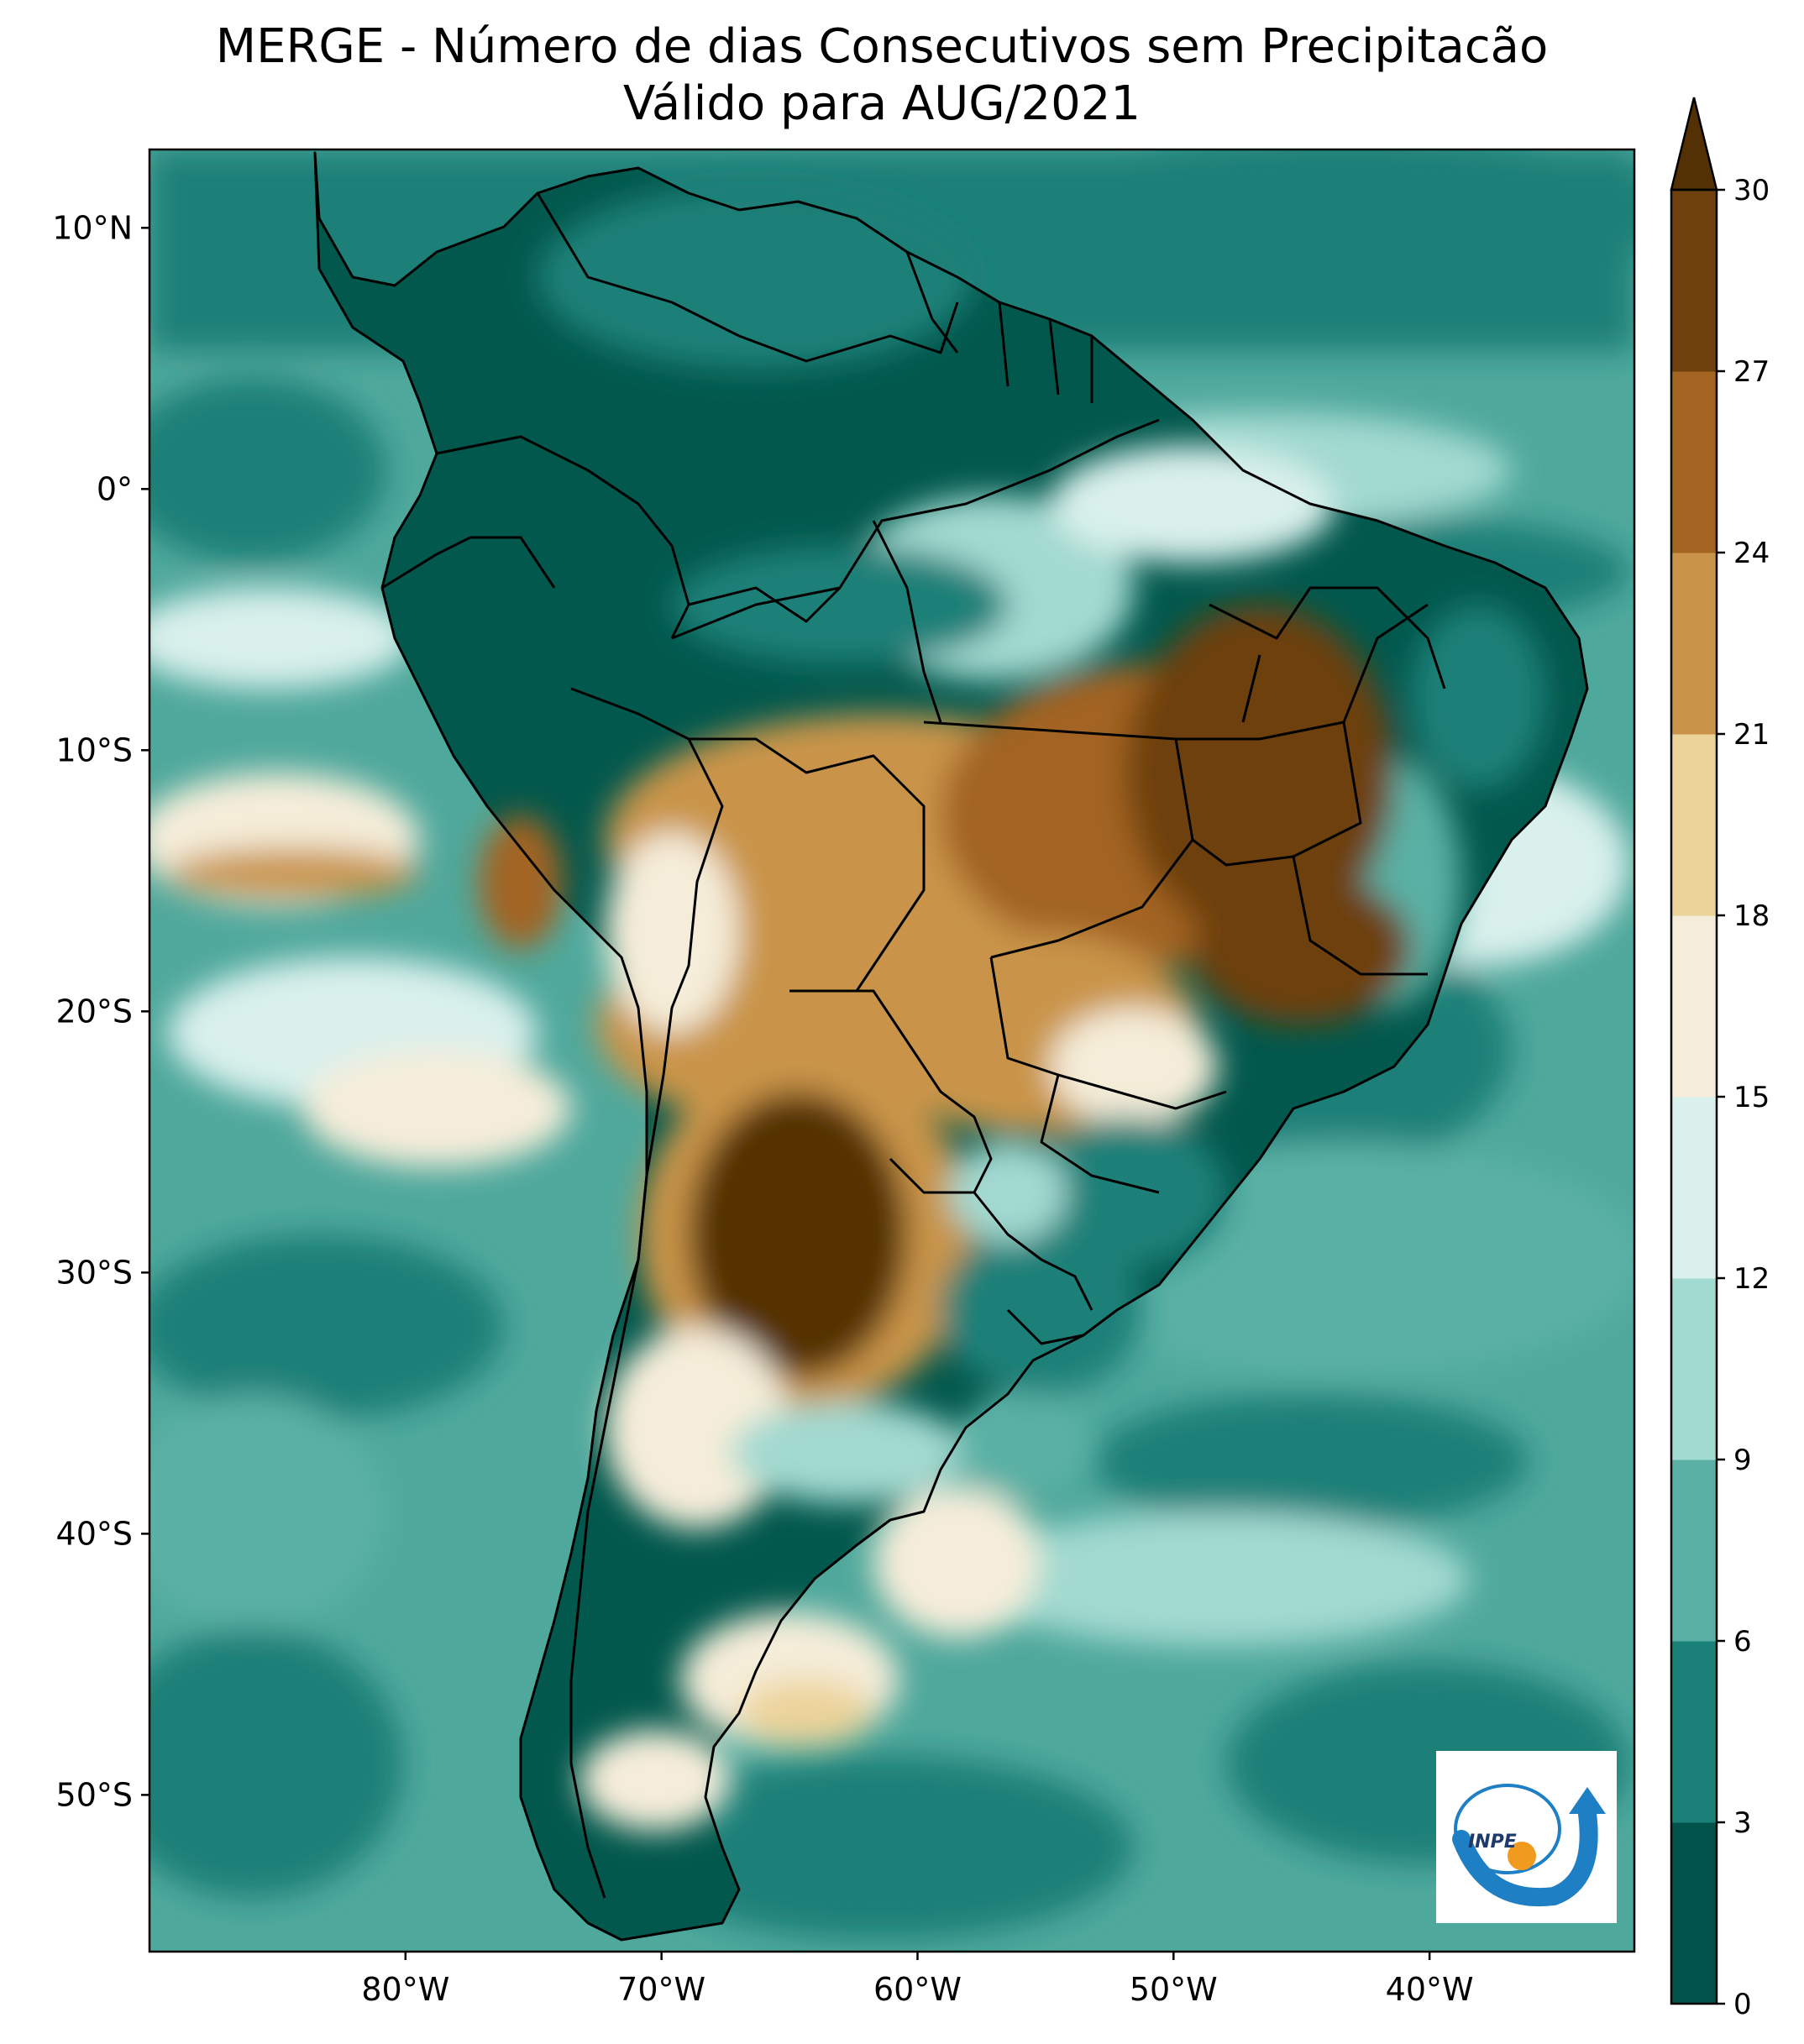 The width and height of the screenshot is (1804, 2044). Describe the element at coordinates (1742, 1823) in the screenshot. I see `colorbar-label: 3` at that location.